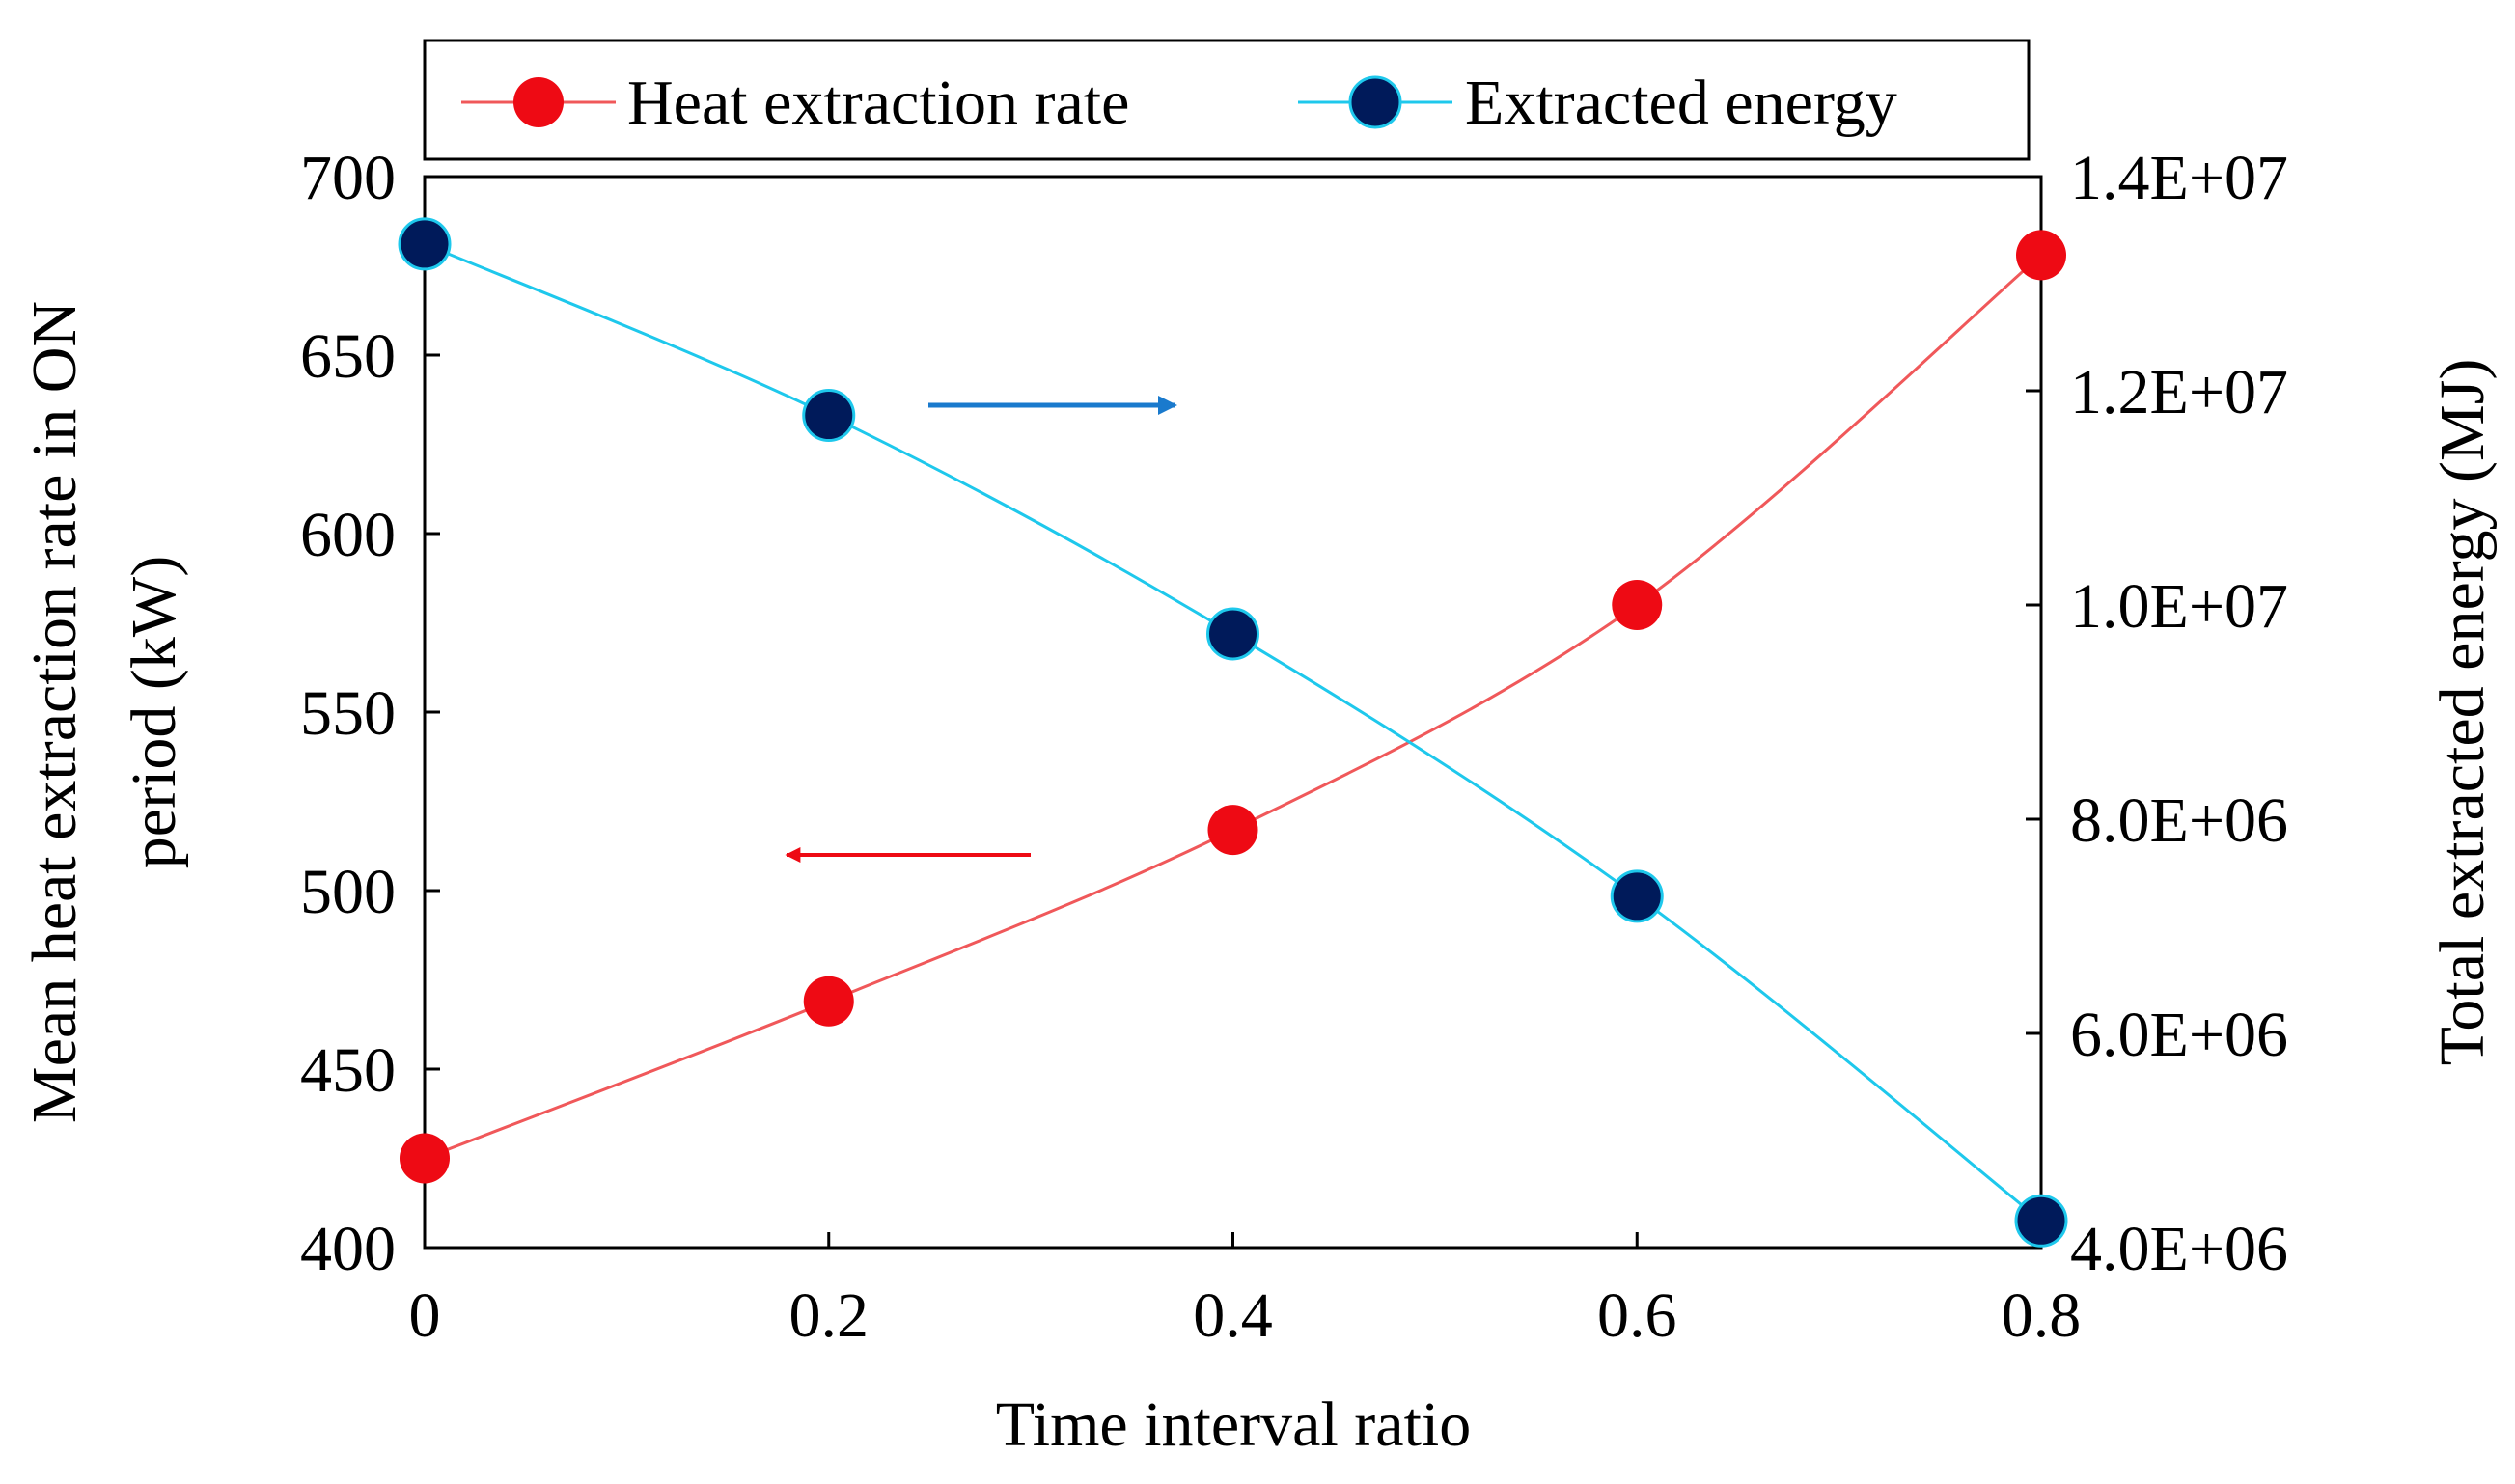 Image resolution: width=2515 pixels, height=1484 pixels. I want to click on x-tick-label: 0.8, so click(2042, 1315).